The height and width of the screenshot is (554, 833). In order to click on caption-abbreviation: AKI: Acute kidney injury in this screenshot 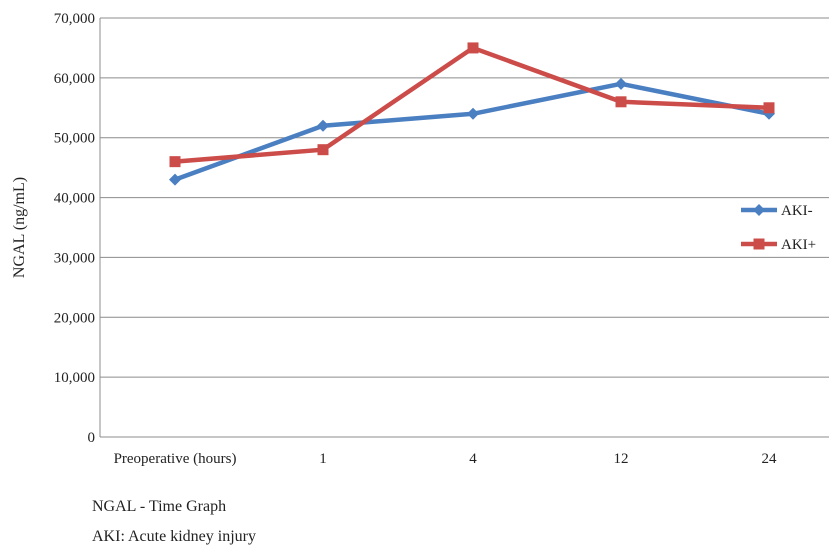, I will do `click(174, 536)`.